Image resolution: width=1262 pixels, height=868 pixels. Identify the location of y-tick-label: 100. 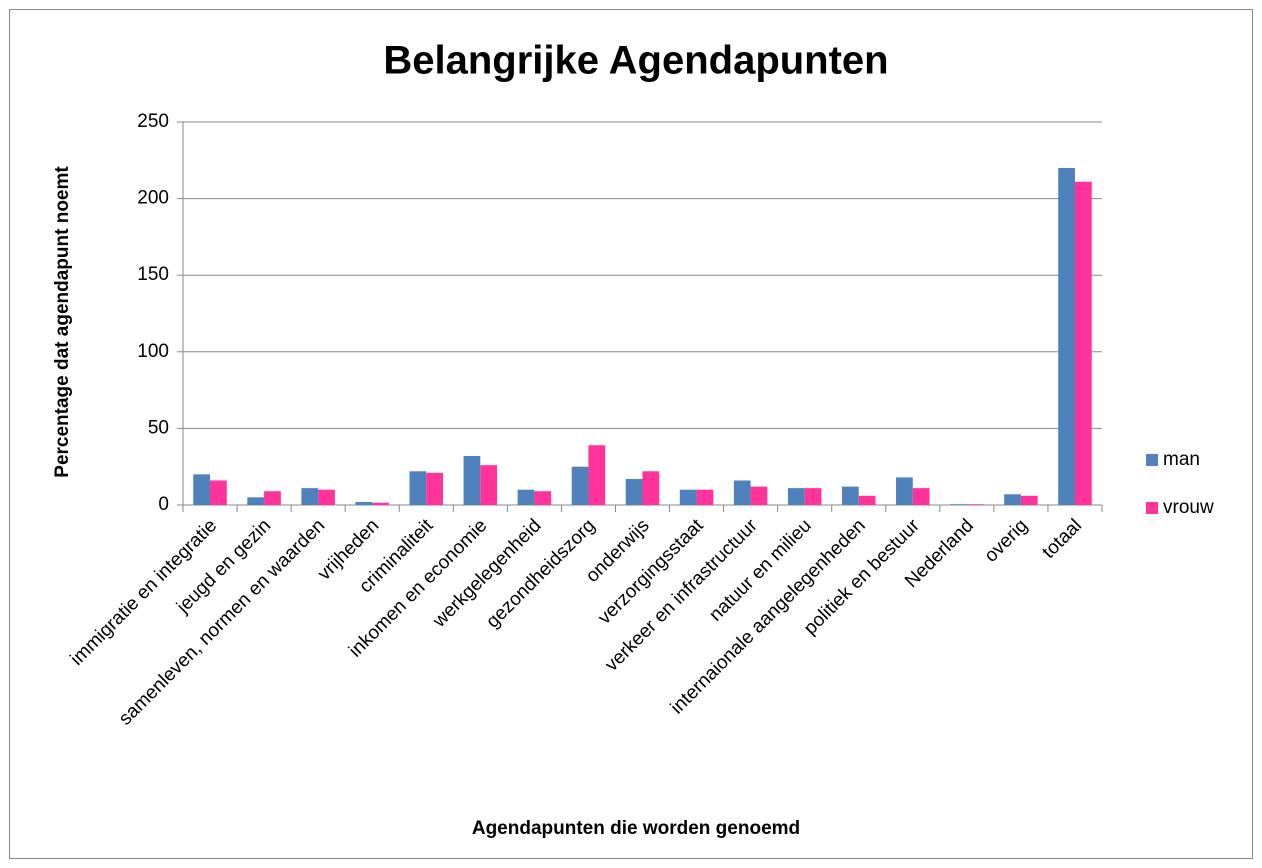
(153, 351).